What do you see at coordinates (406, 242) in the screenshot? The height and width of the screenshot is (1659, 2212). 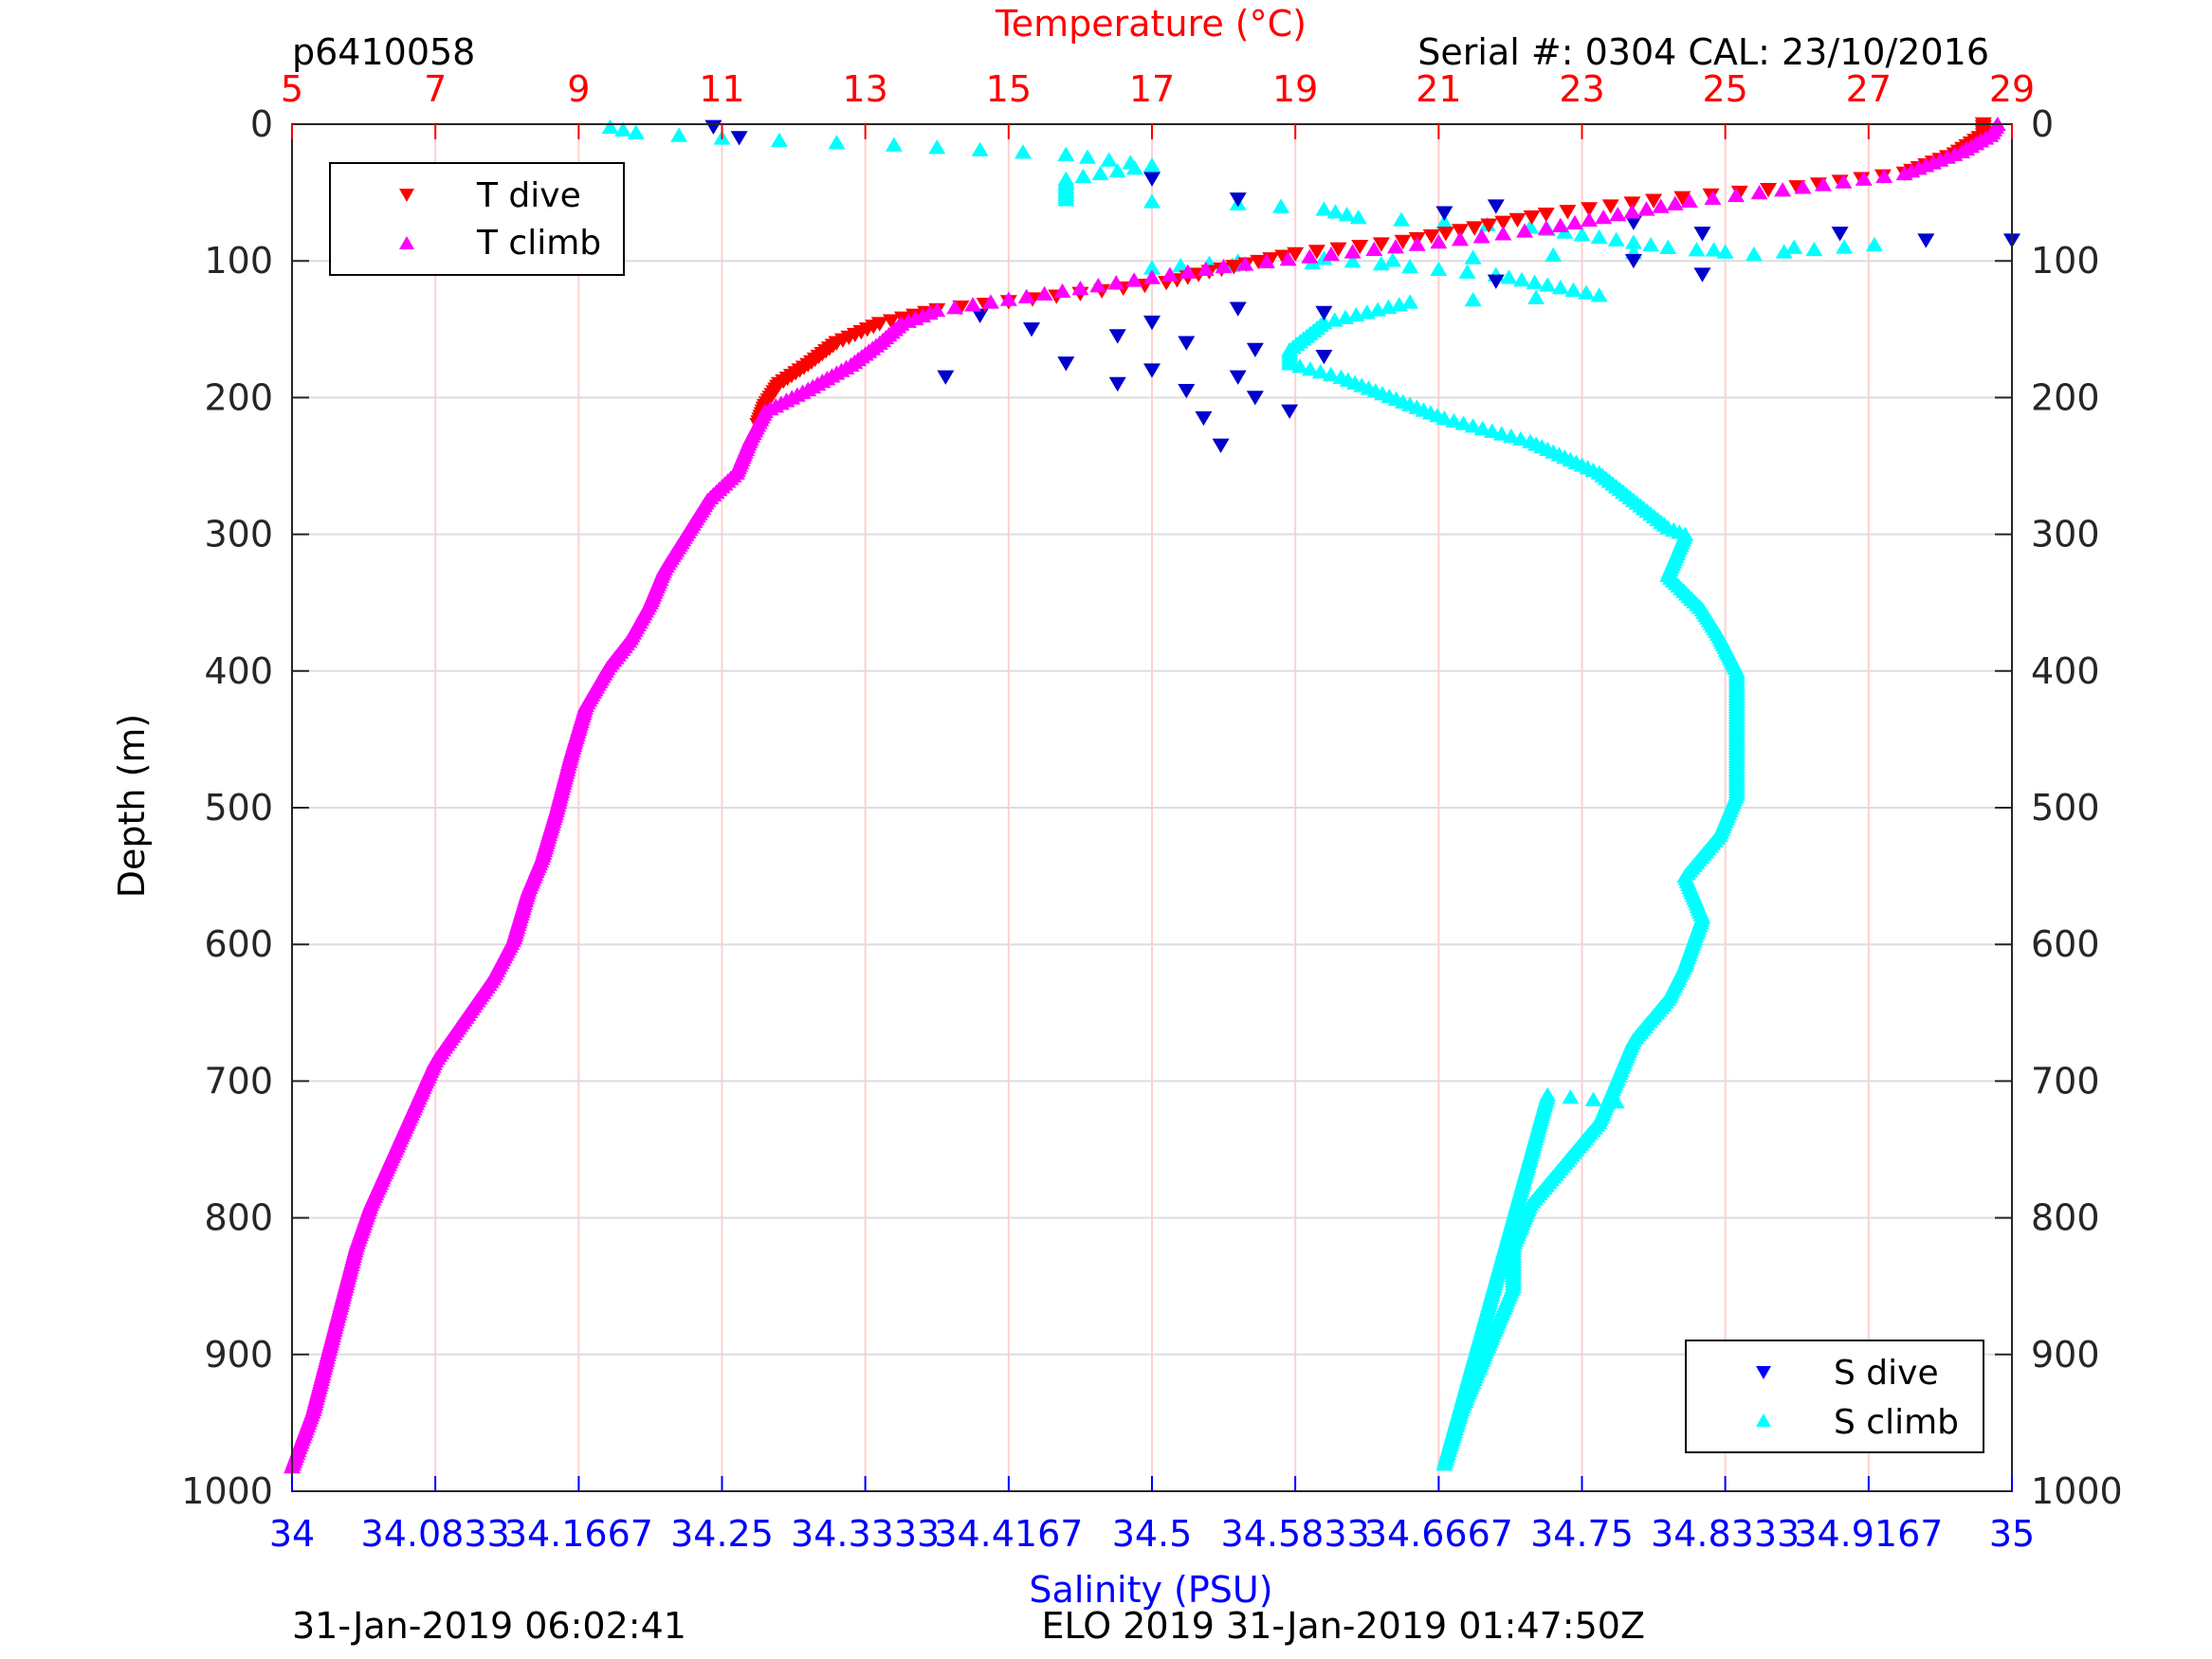 I see `legend-t-climb-marker` at bounding box center [406, 242].